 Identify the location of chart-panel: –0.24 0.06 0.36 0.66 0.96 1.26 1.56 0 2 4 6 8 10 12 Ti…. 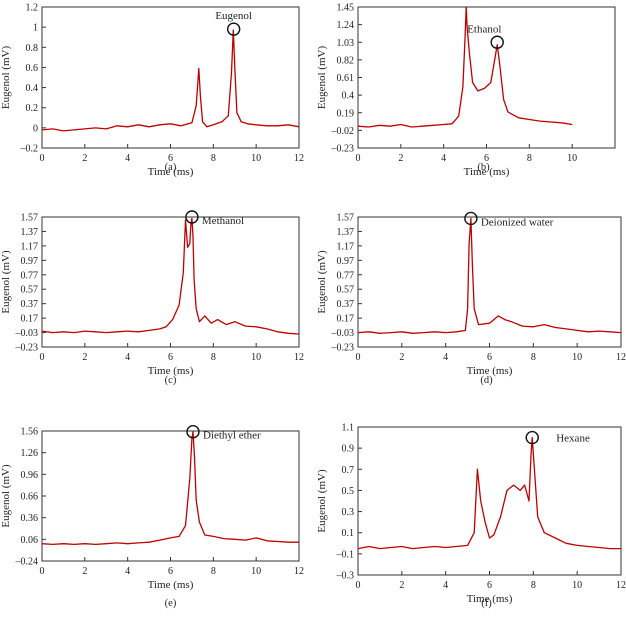
(152, 517).